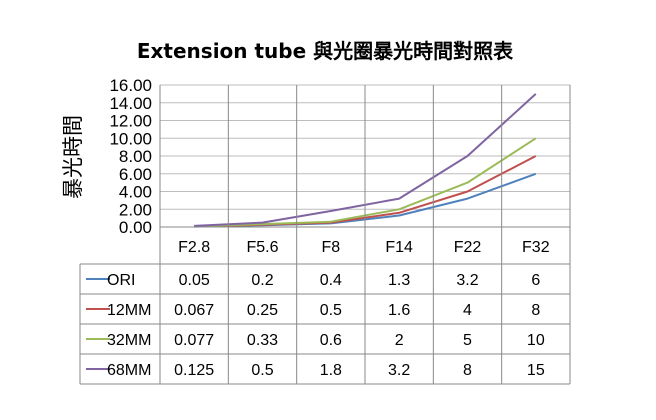 Image resolution: width=656 pixels, height=420 pixels. Describe the element at coordinates (135, 174) in the screenshot. I see `y-tick-label: 6.00` at that location.